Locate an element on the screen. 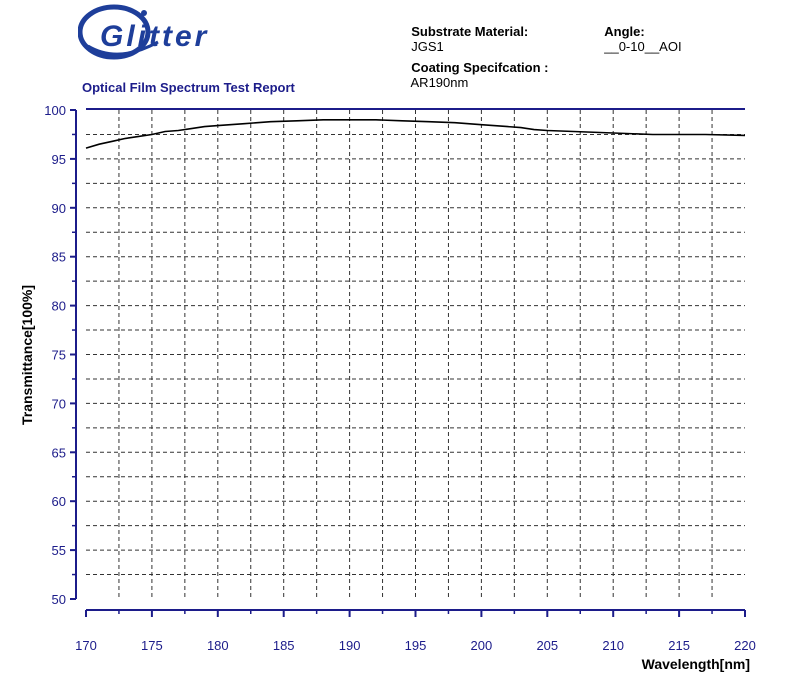  substrate-material: Substrate Material: JGS1 is located at coordinates (466, 31).